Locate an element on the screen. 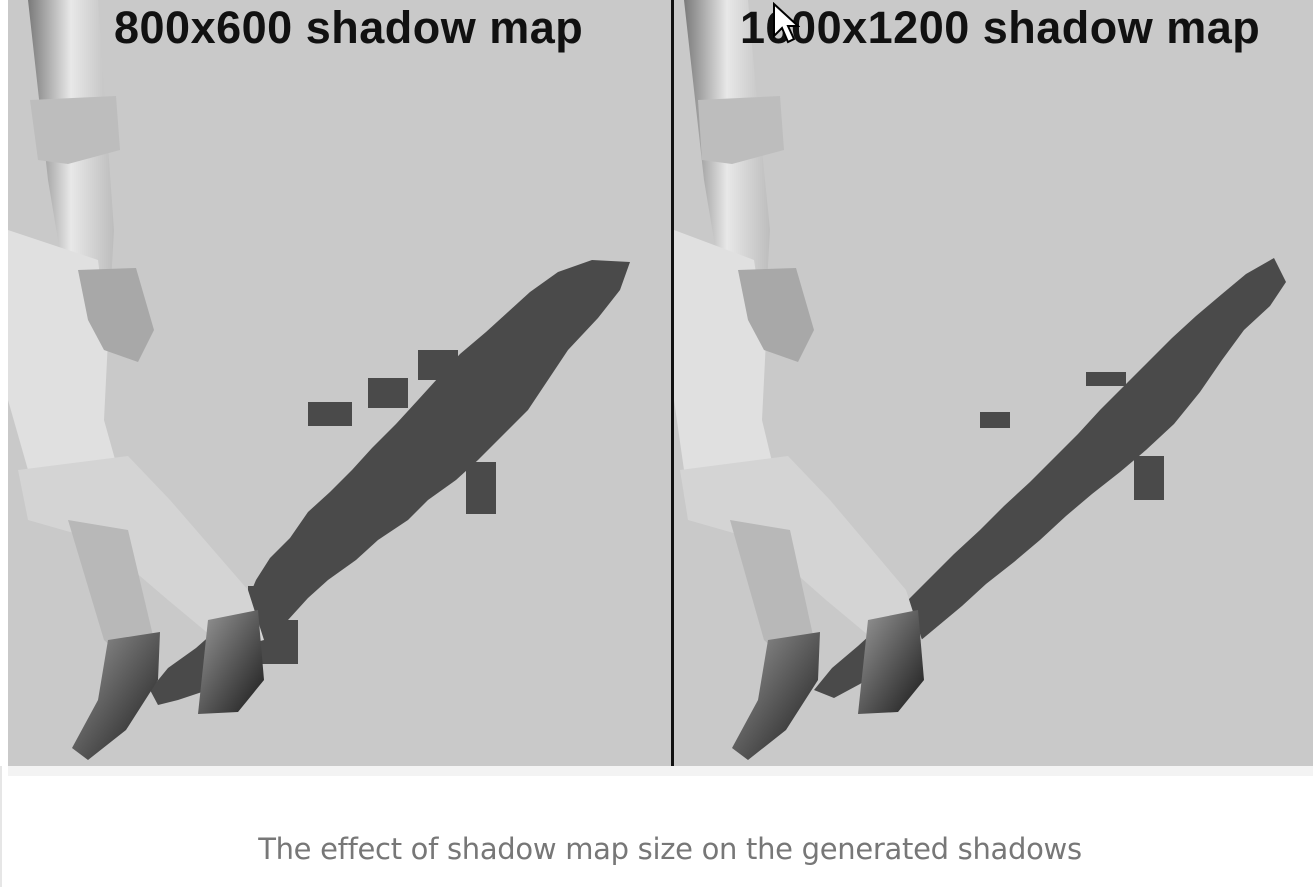 Image resolution: width=1313 pixels, height=887 pixels. page-left-edge is located at coordinates (1, 826).